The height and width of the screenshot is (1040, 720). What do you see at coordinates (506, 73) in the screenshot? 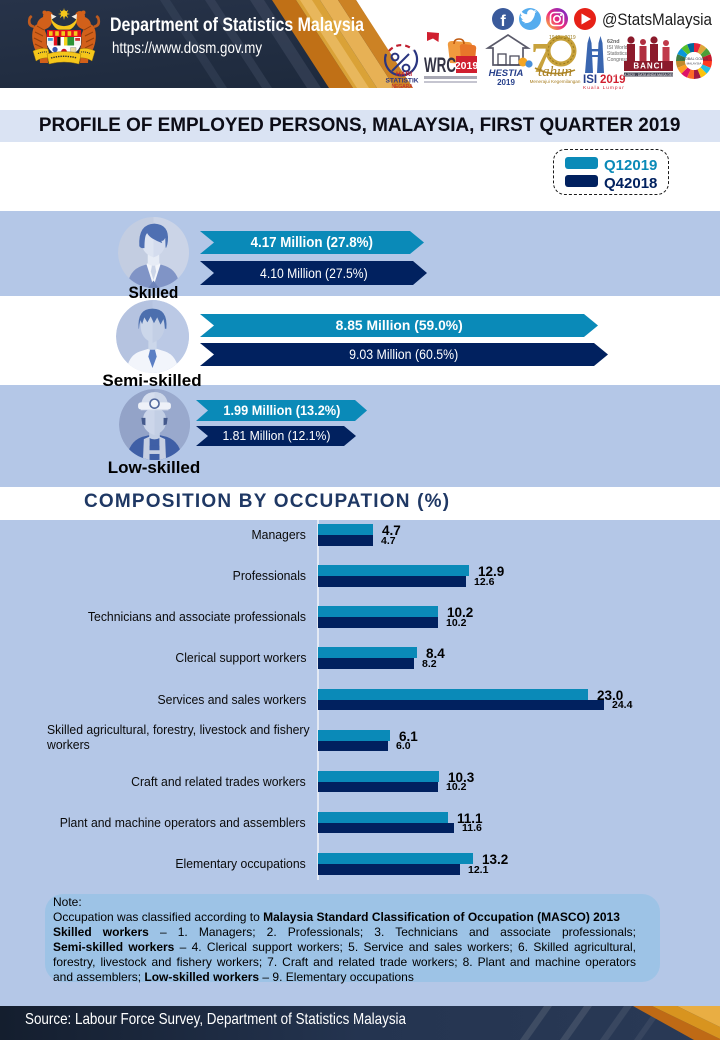
I see `svg-text: HESTIA` at bounding box center [506, 73].